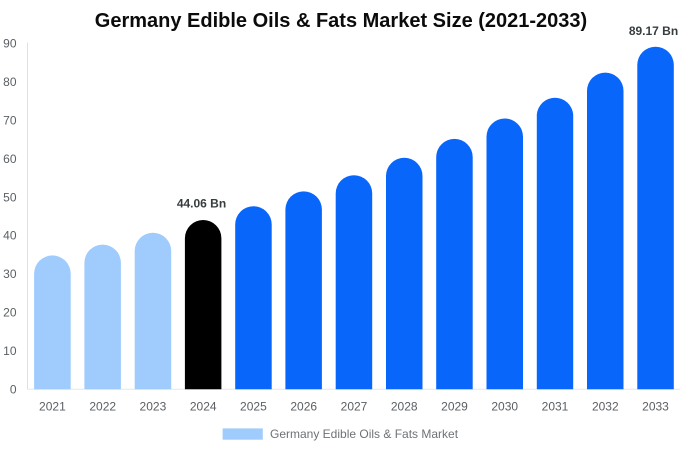 This screenshot has width=680, height=450. What do you see at coordinates (10, 313) in the screenshot?
I see `svg-text: 20` at bounding box center [10, 313].